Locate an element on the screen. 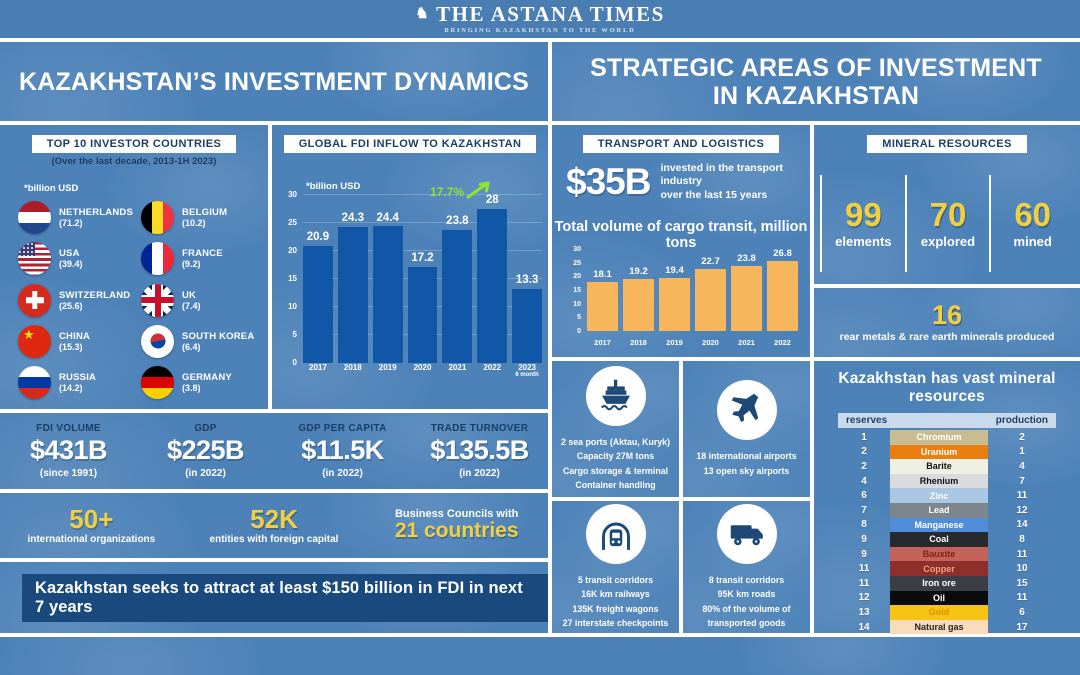  production-rank: 10 is located at coordinates (1022, 569).